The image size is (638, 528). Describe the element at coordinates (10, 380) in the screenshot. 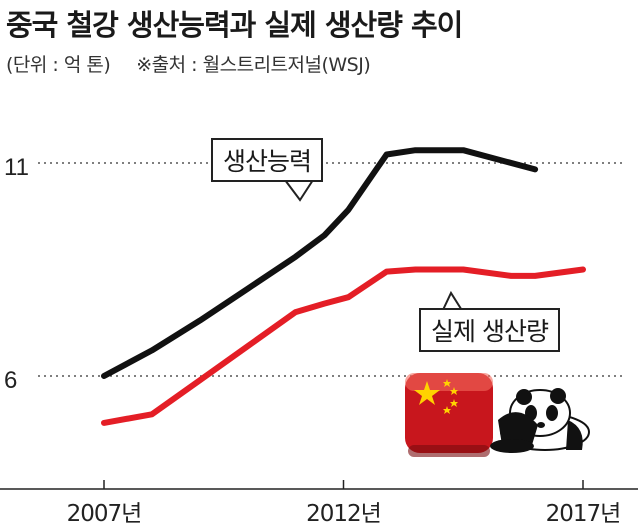

I see `y-tick-label-6: 6` at that location.